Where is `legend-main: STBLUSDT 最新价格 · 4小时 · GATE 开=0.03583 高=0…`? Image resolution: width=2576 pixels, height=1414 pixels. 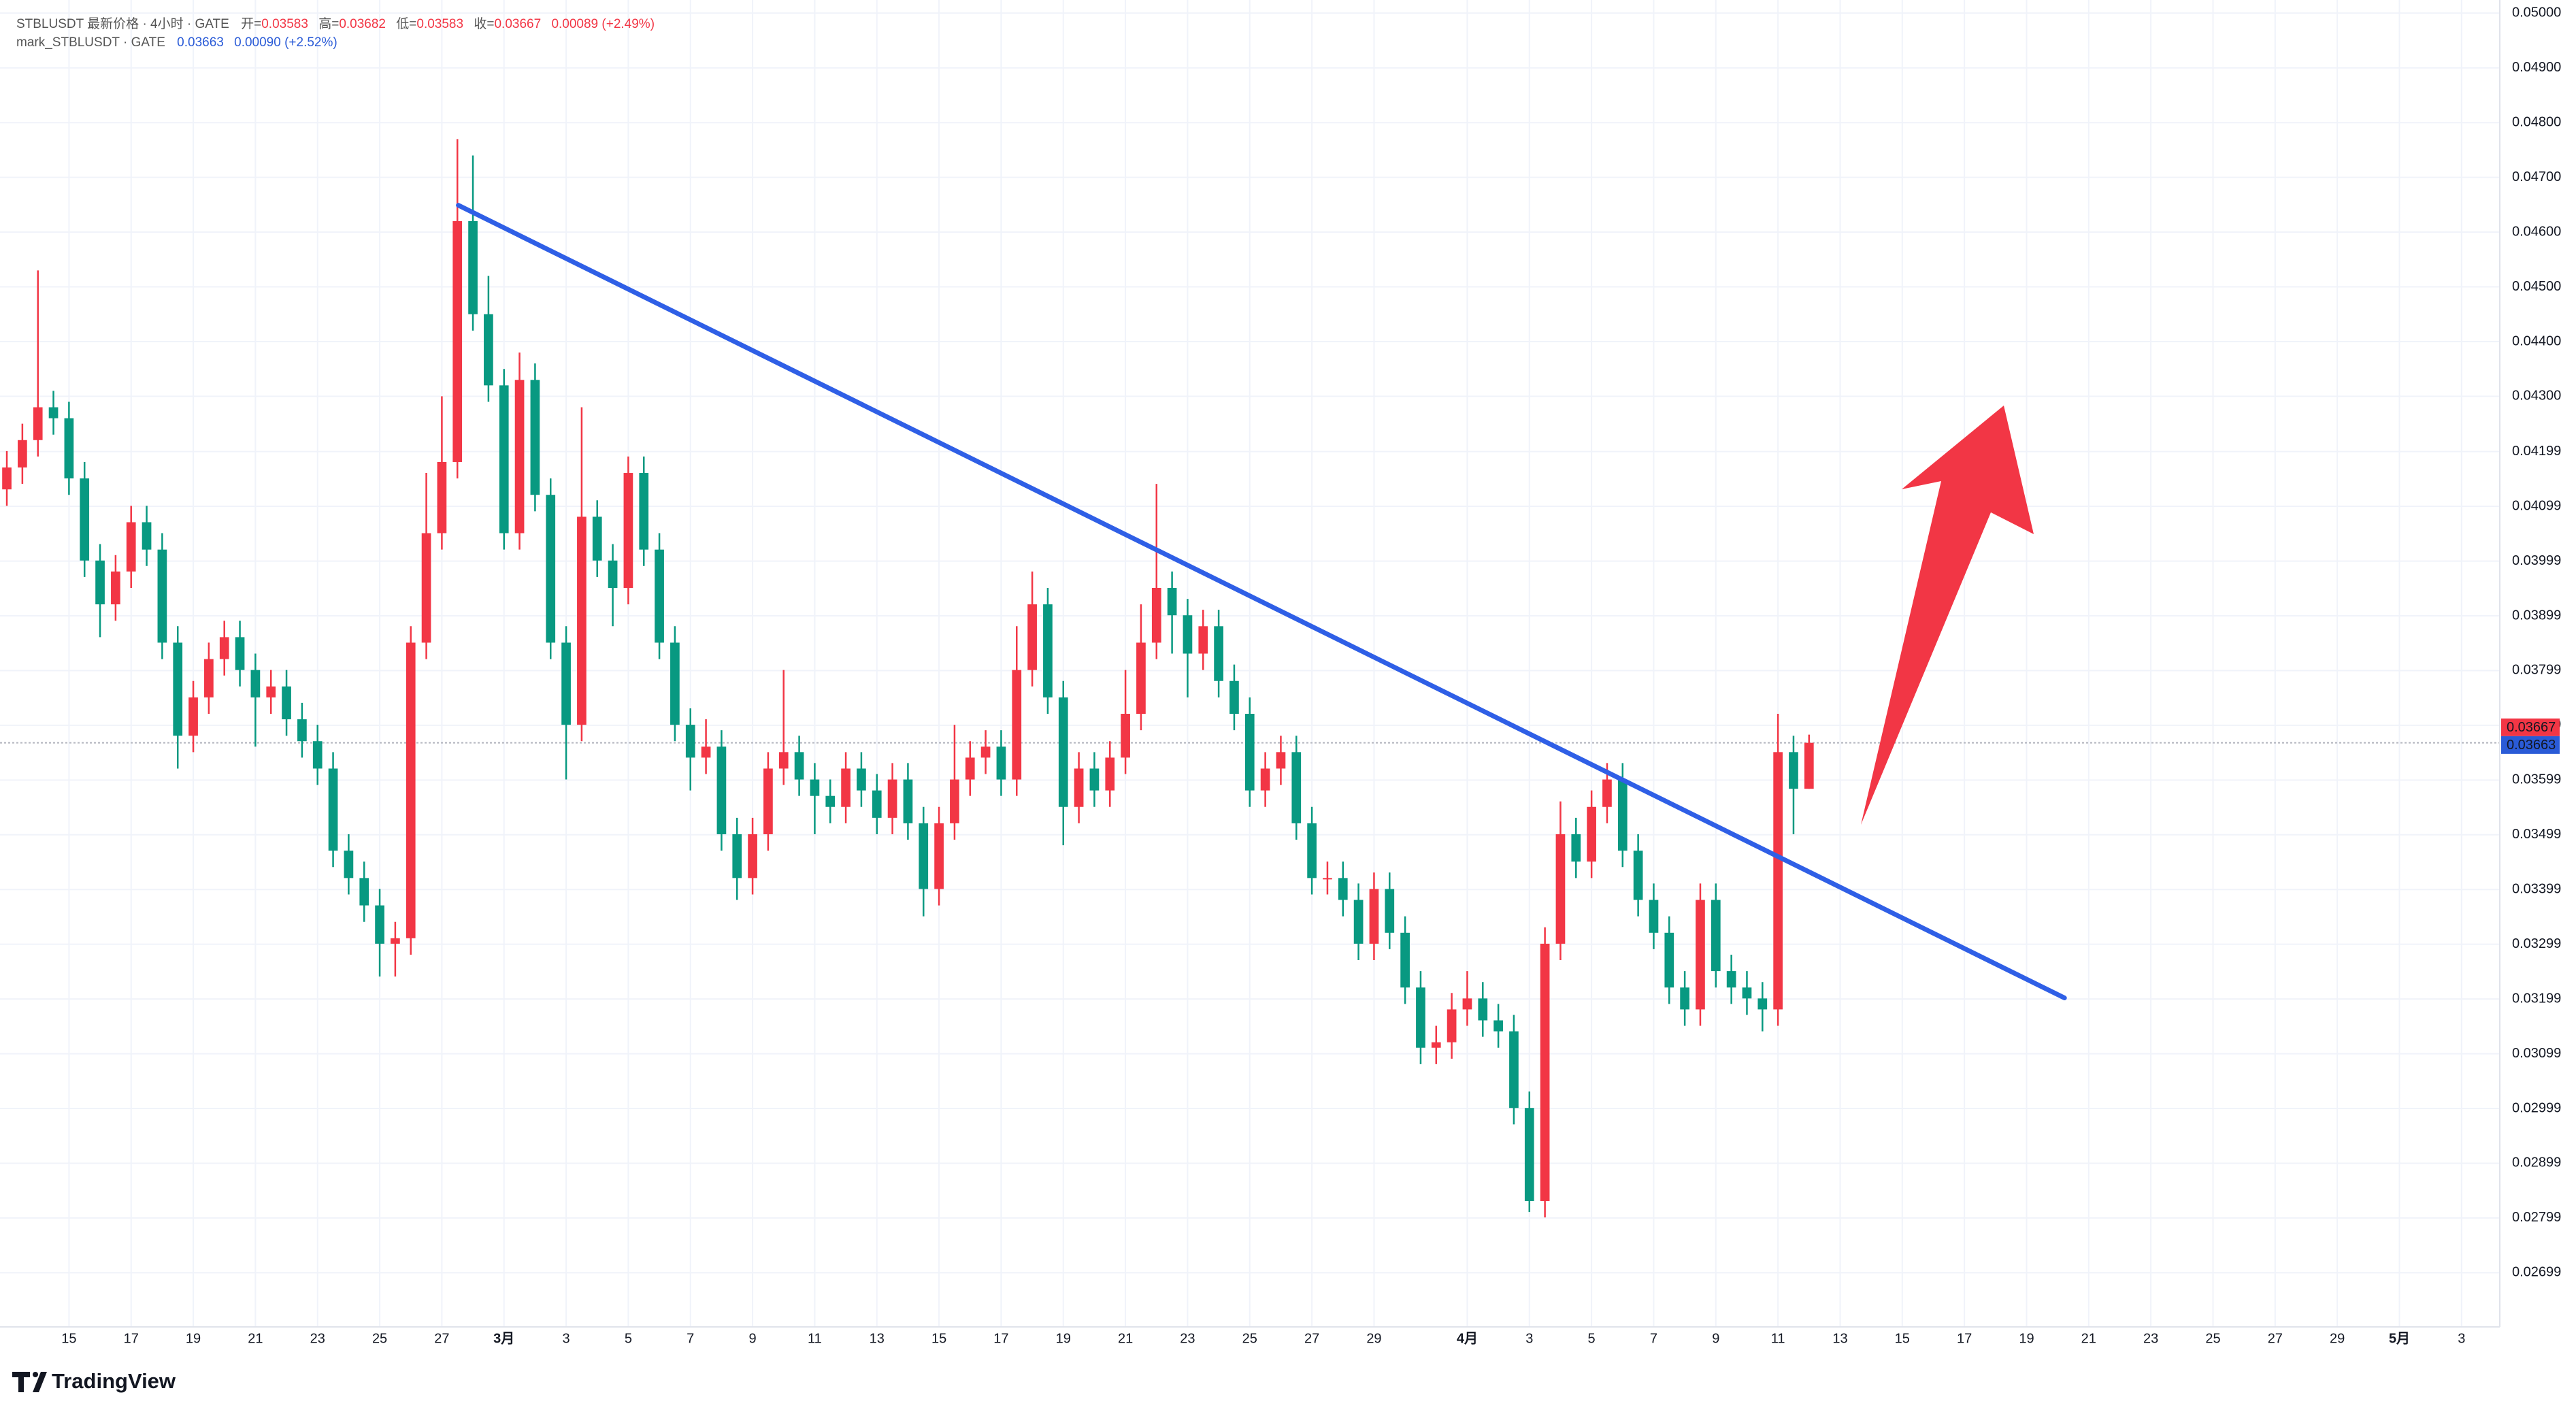 legend-main: STBLUSDT 最新价格 · 4小时 · GATE 开=0.03583 高=0… is located at coordinates (336, 23).